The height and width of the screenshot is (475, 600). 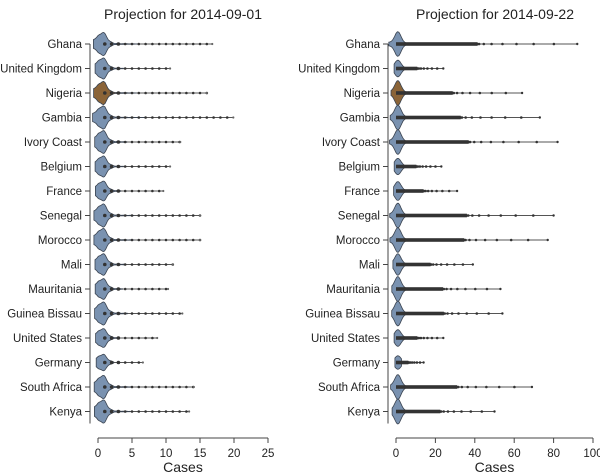 I want to click on violin-belgium, so click(x=418, y=166).